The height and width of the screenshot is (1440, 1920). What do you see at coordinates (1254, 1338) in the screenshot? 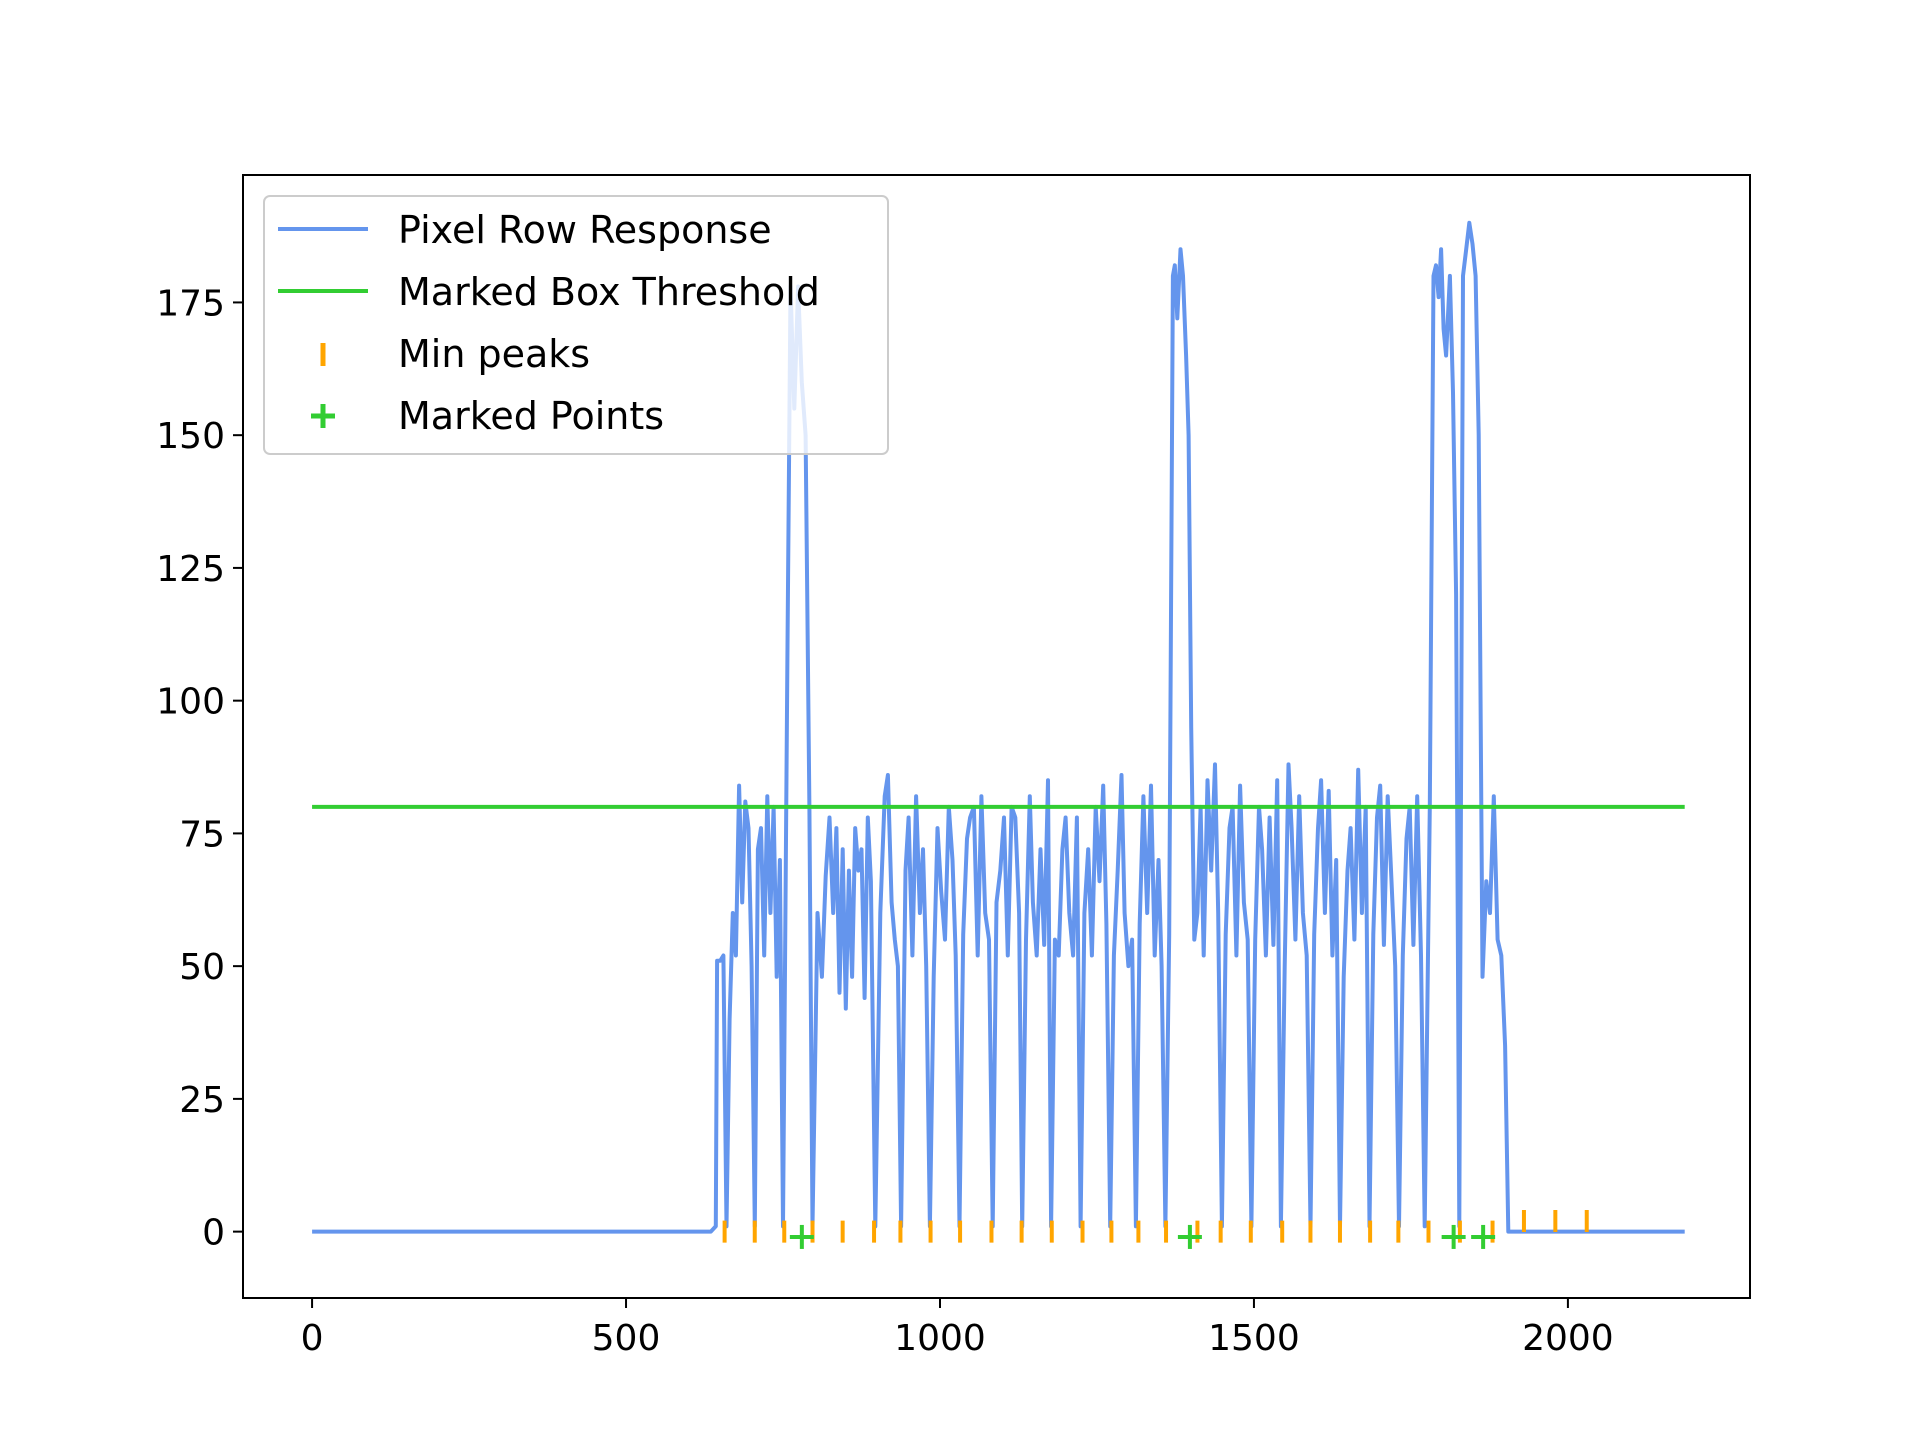
I see `x-tick-label: 1500` at bounding box center [1254, 1338].